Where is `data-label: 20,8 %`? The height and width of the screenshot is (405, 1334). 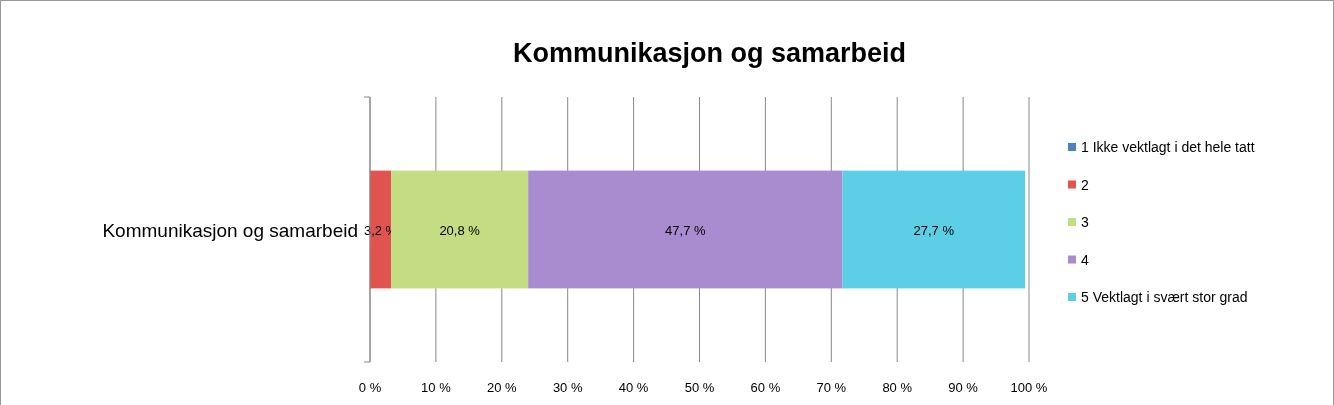
data-label: 20,8 % is located at coordinates (460, 230).